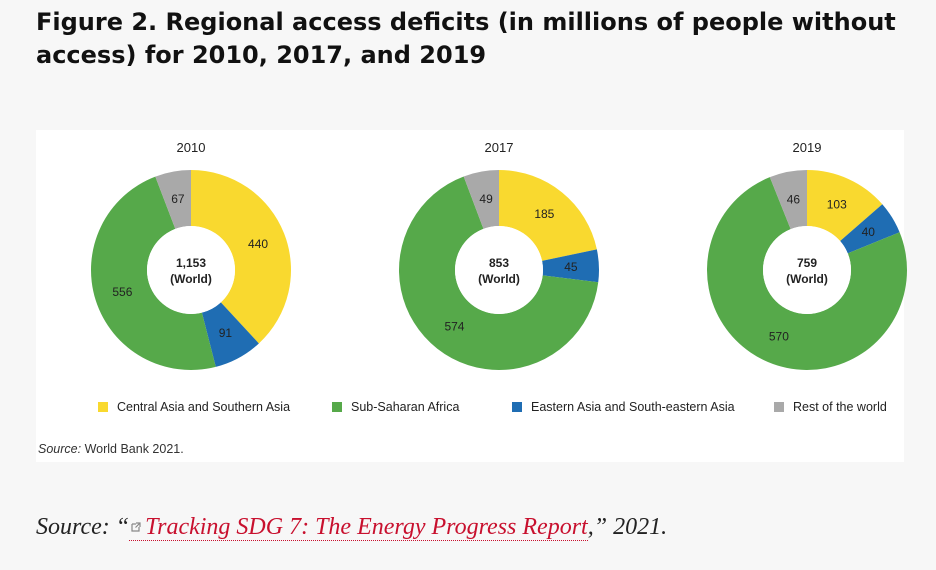  Describe the element at coordinates (837, 204) in the screenshot. I see `slice-value-label: 103` at that location.